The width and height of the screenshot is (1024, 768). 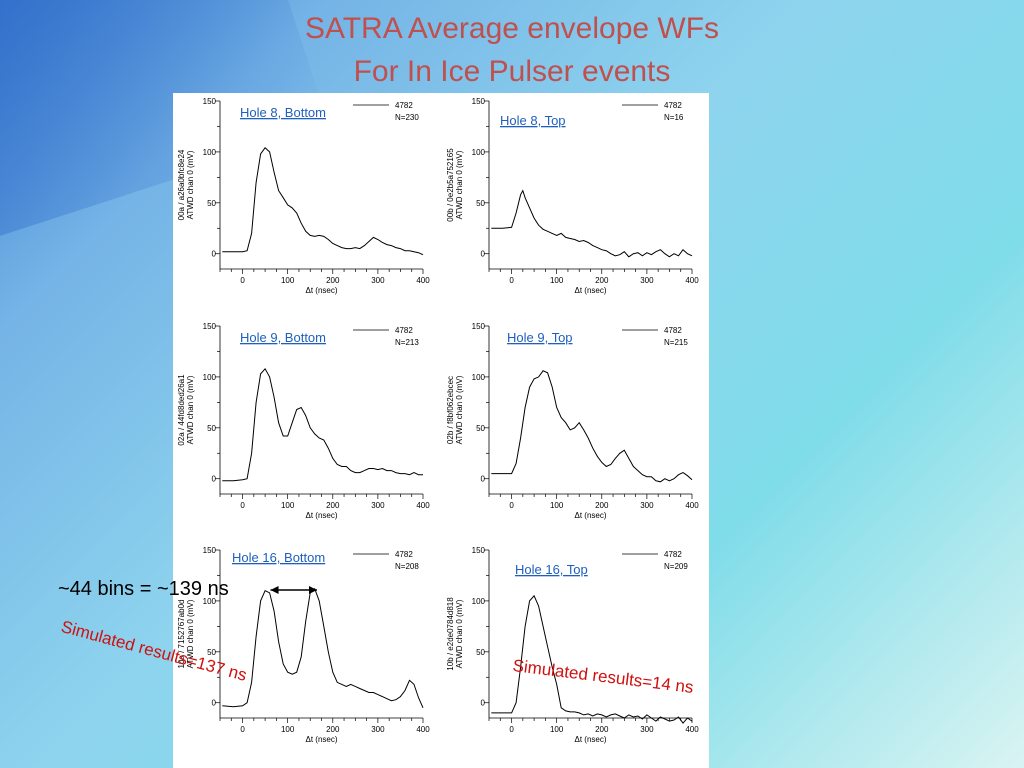 I want to click on panel-label: Hole 9, Top, so click(x=540, y=337).